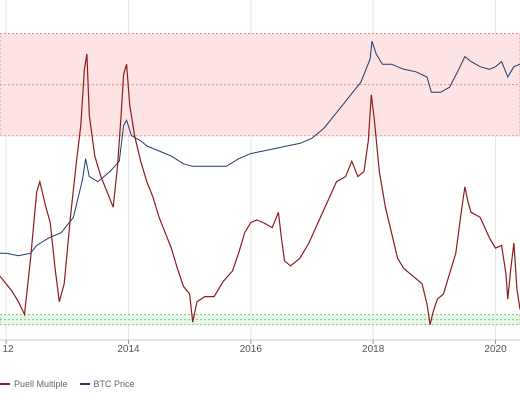  Describe the element at coordinates (5, 384) in the screenshot. I see `puell-multiple-swatch` at that location.